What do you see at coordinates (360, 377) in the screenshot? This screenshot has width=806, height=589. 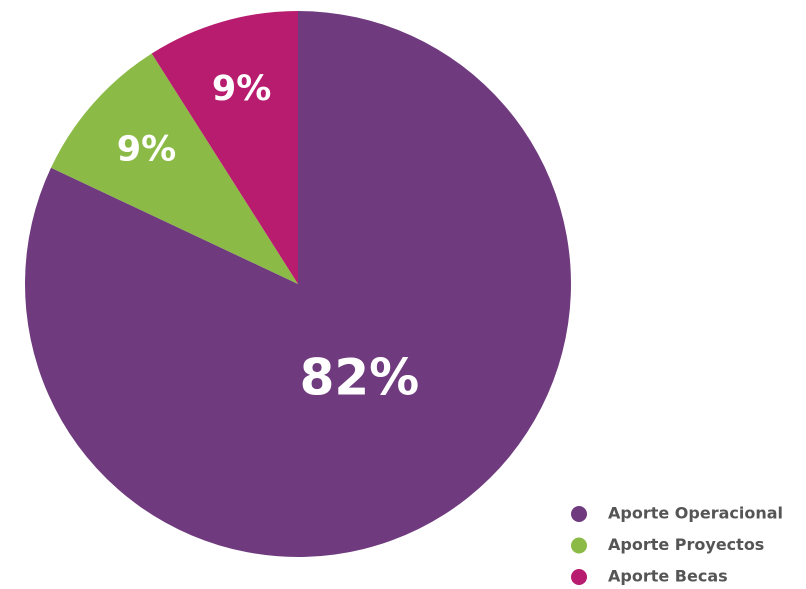 I see `value-label: 82%` at bounding box center [360, 377].